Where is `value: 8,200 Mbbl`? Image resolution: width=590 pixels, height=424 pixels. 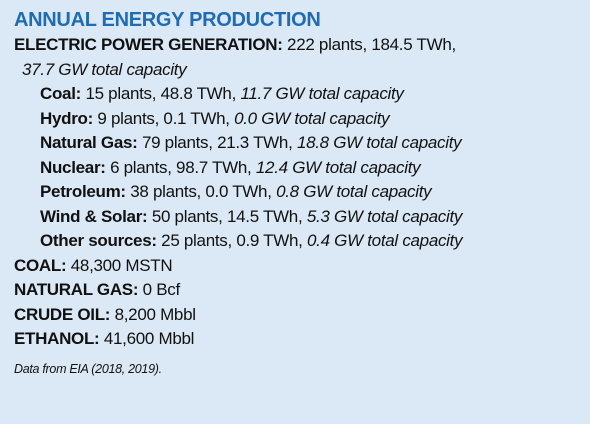 value: 8,200 Mbbl is located at coordinates (155, 314).